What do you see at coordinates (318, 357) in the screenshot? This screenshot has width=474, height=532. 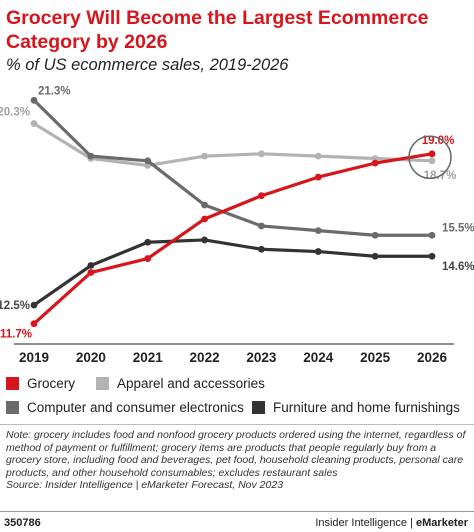 I see `x-tick-label: 2024` at bounding box center [318, 357].